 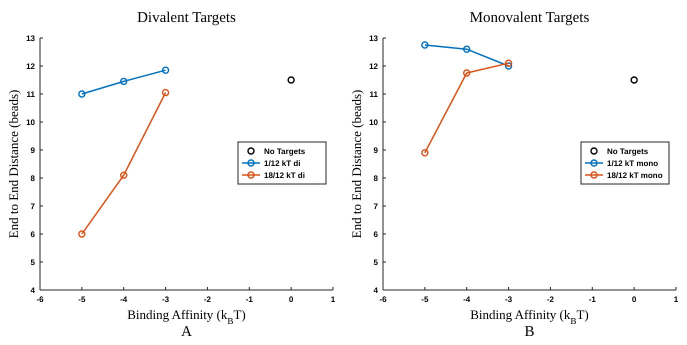 What do you see at coordinates (529, 332) in the screenshot?
I see `text: B` at bounding box center [529, 332].